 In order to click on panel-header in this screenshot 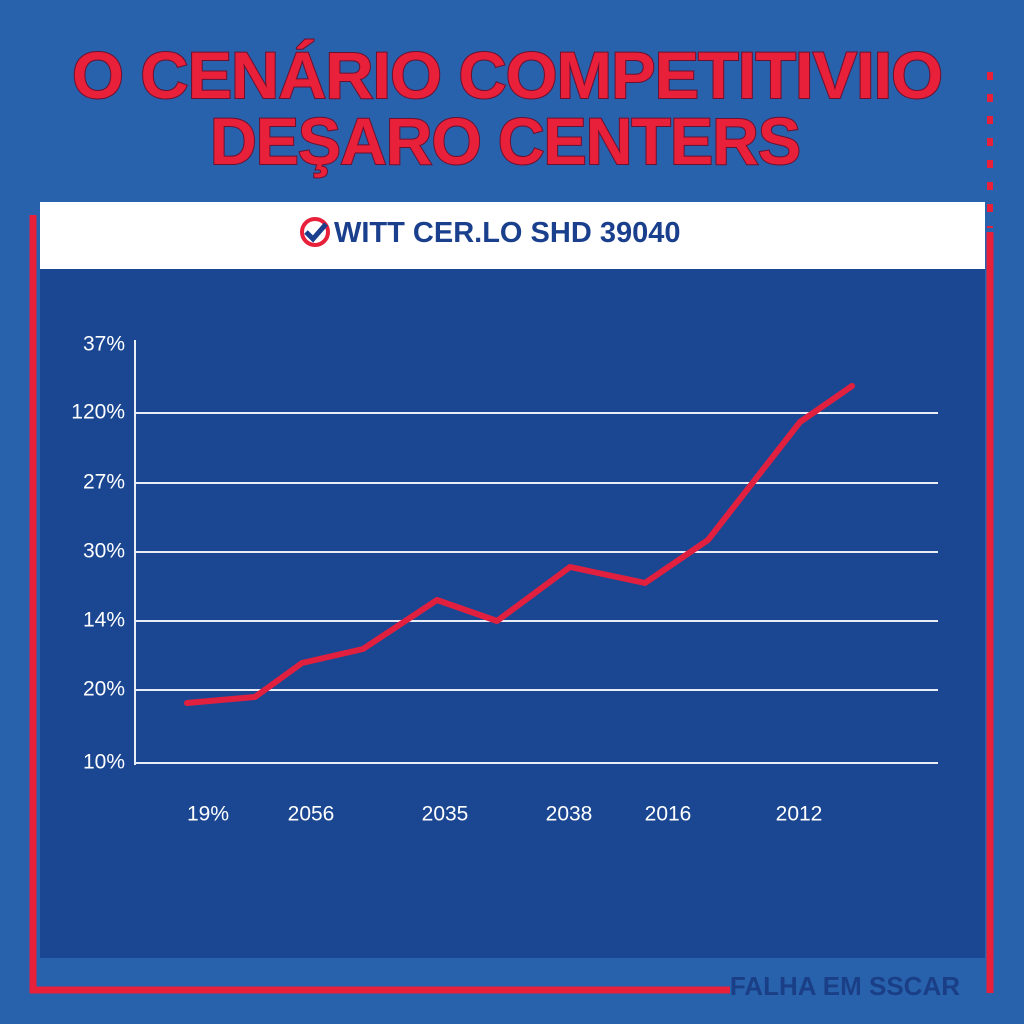, I will do `click(512, 235)`.